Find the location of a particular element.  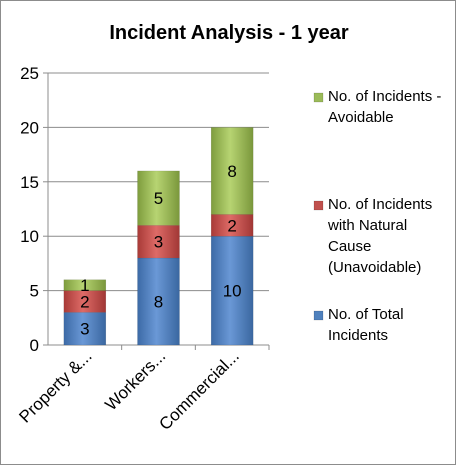

y-tick-label: 10 is located at coordinates (29, 236).